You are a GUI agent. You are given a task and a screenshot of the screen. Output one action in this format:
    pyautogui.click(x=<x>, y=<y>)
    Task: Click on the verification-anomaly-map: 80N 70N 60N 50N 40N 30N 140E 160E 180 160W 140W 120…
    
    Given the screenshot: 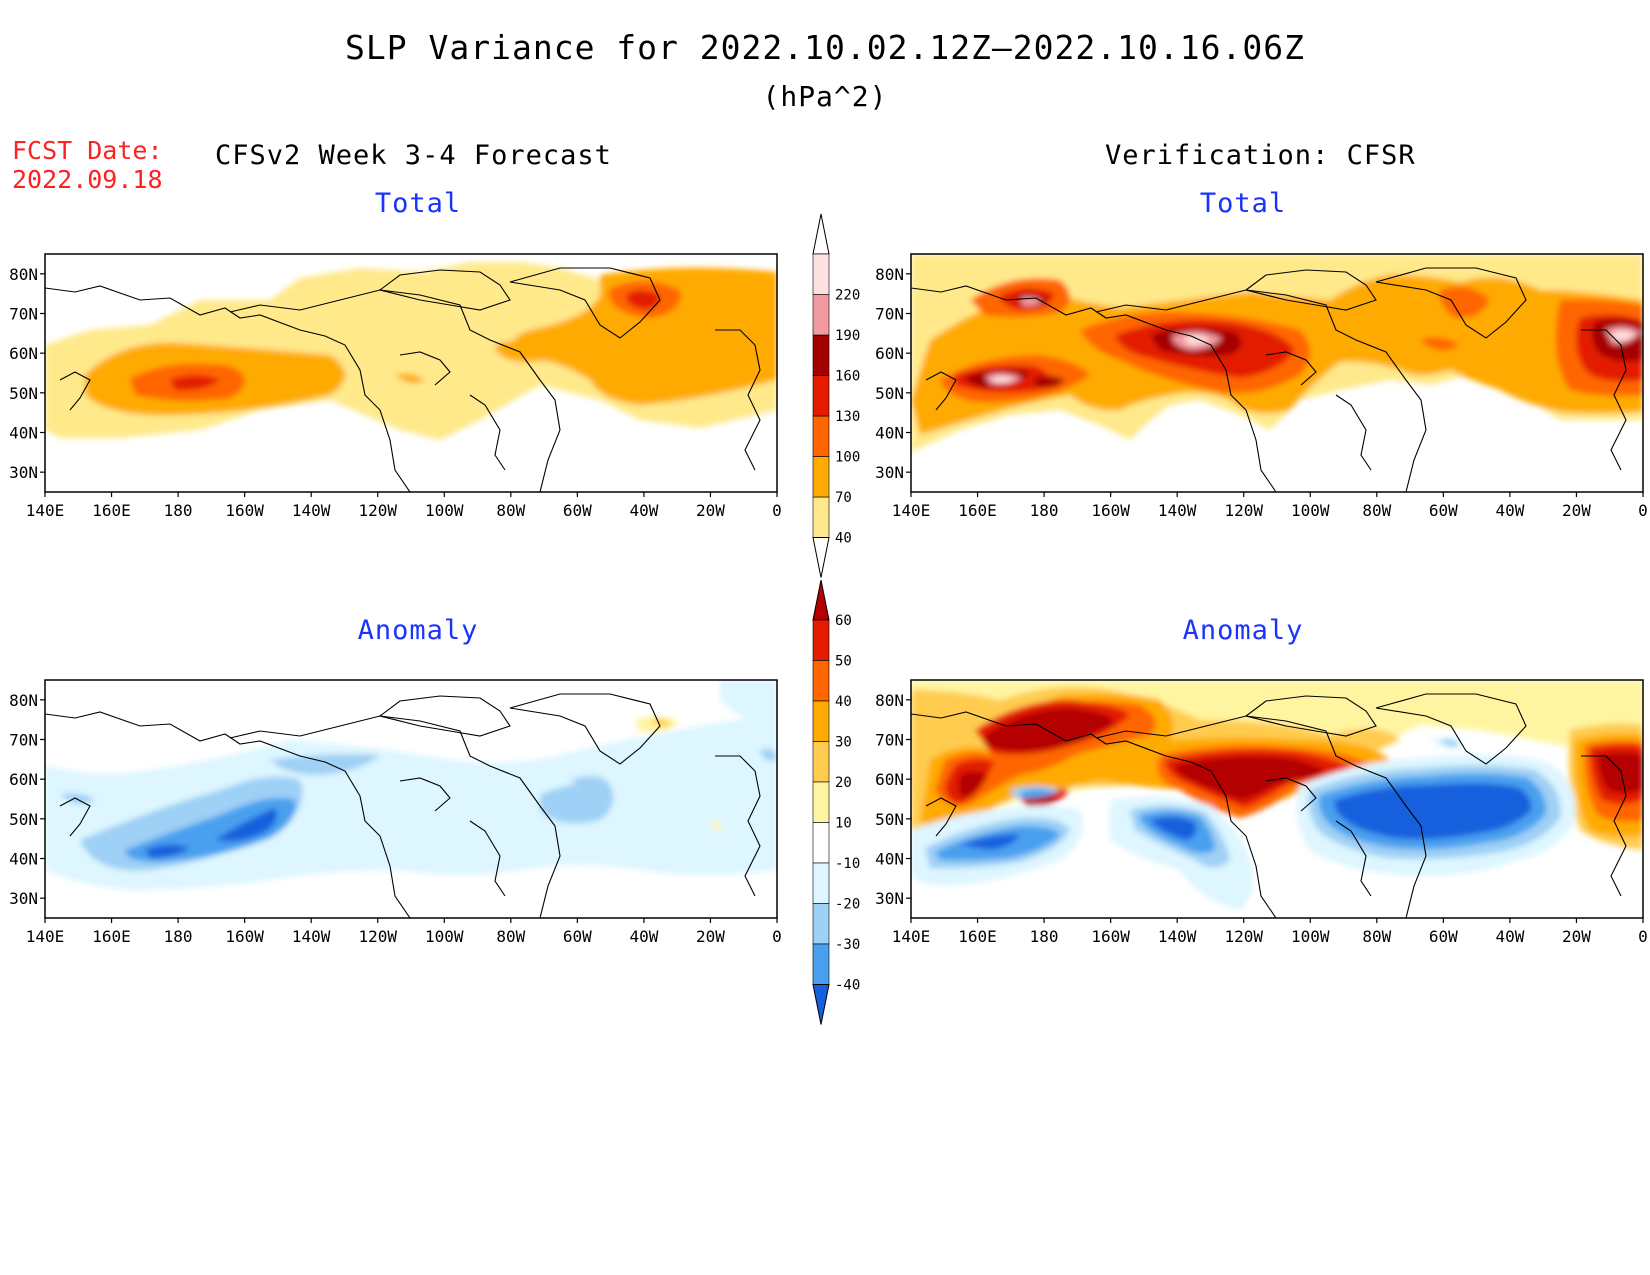 What is the action you would take?
    pyautogui.click(x=1261, y=812)
    